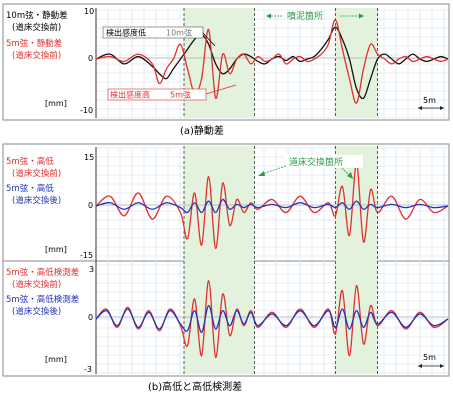 The image size is (453, 403). Describe the element at coordinates (34, 43) in the screenshot. I see `panel-a-legend-3: 5m弦・静動差` at that location.